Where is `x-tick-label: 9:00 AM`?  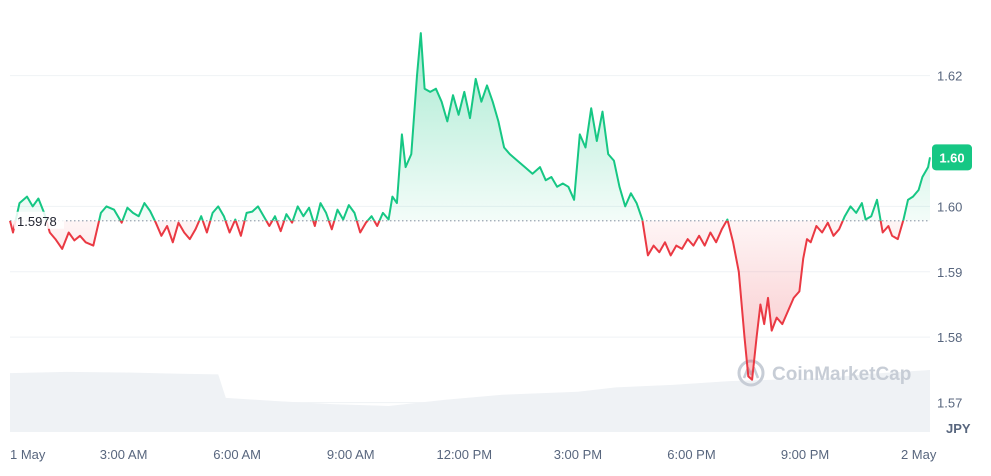 x-tick-label: 9:00 AM is located at coordinates (351, 454).